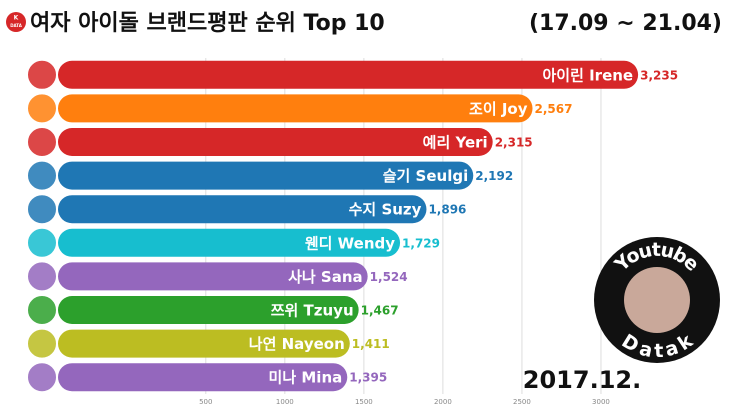 The height and width of the screenshot is (418, 743). Describe the element at coordinates (325, 277) in the screenshot. I see `bar-label: 사나 Sana` at that location.